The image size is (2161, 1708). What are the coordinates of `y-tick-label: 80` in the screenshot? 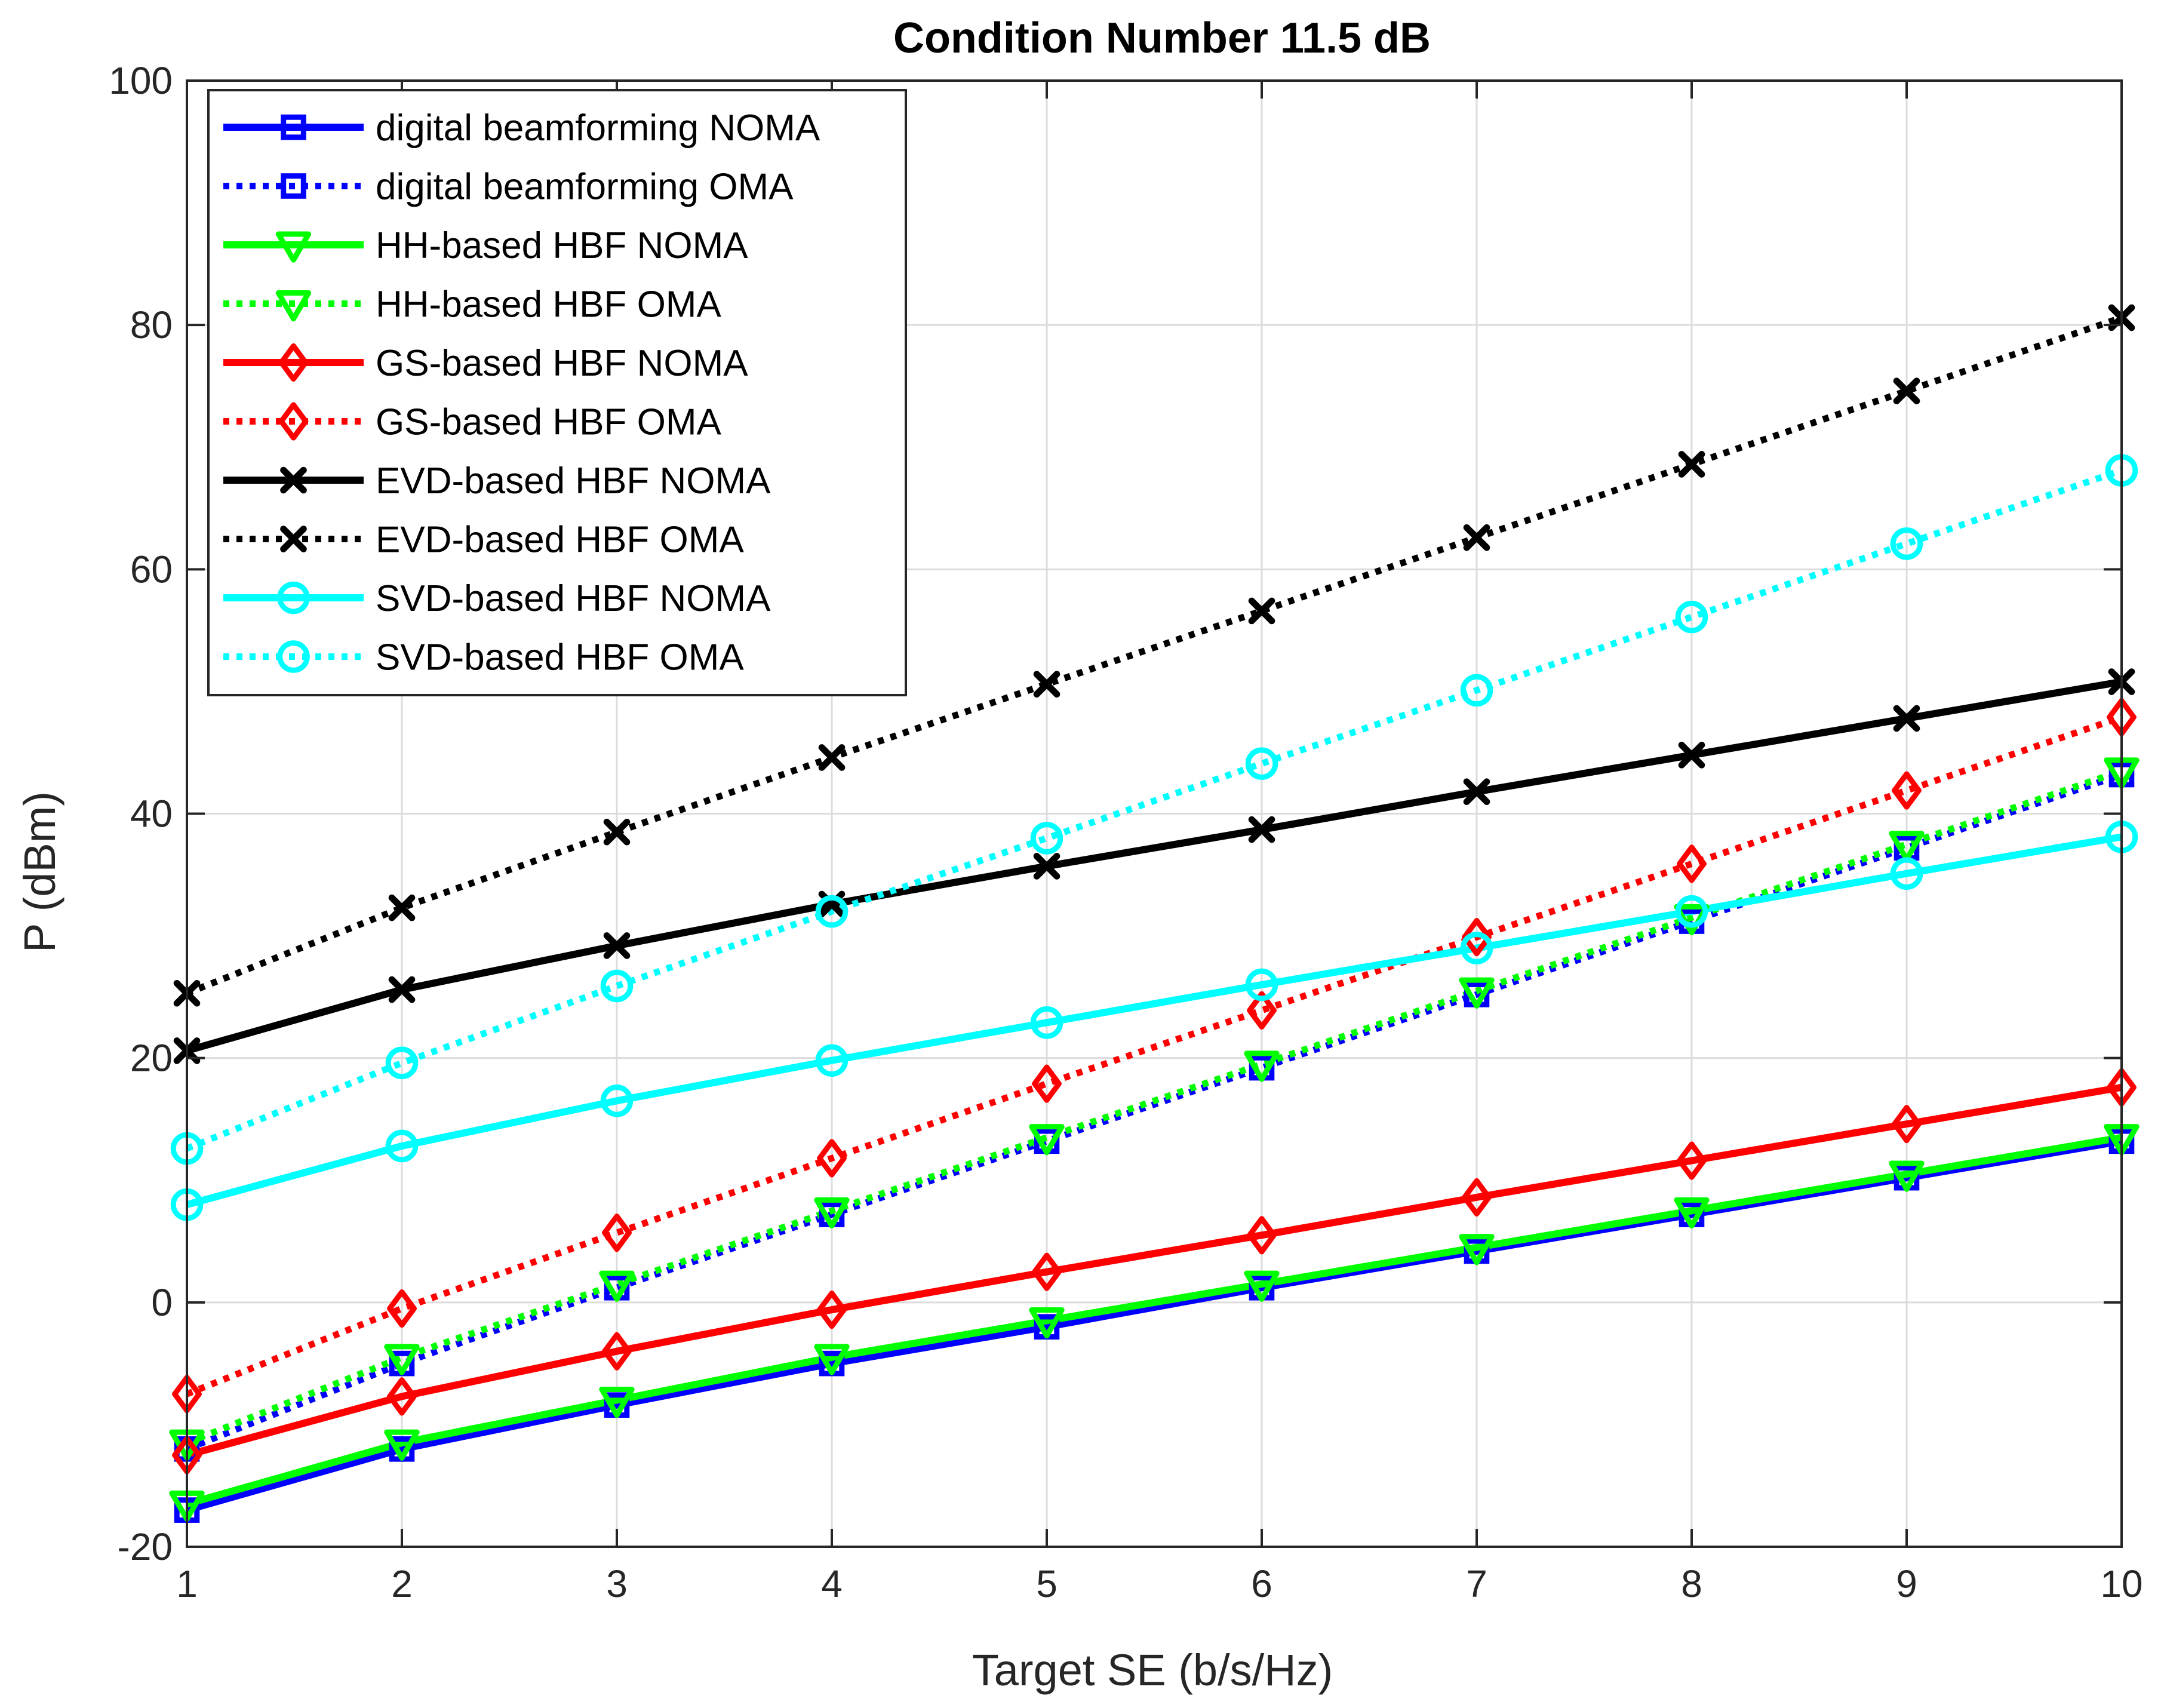 It's located at (152, 324).